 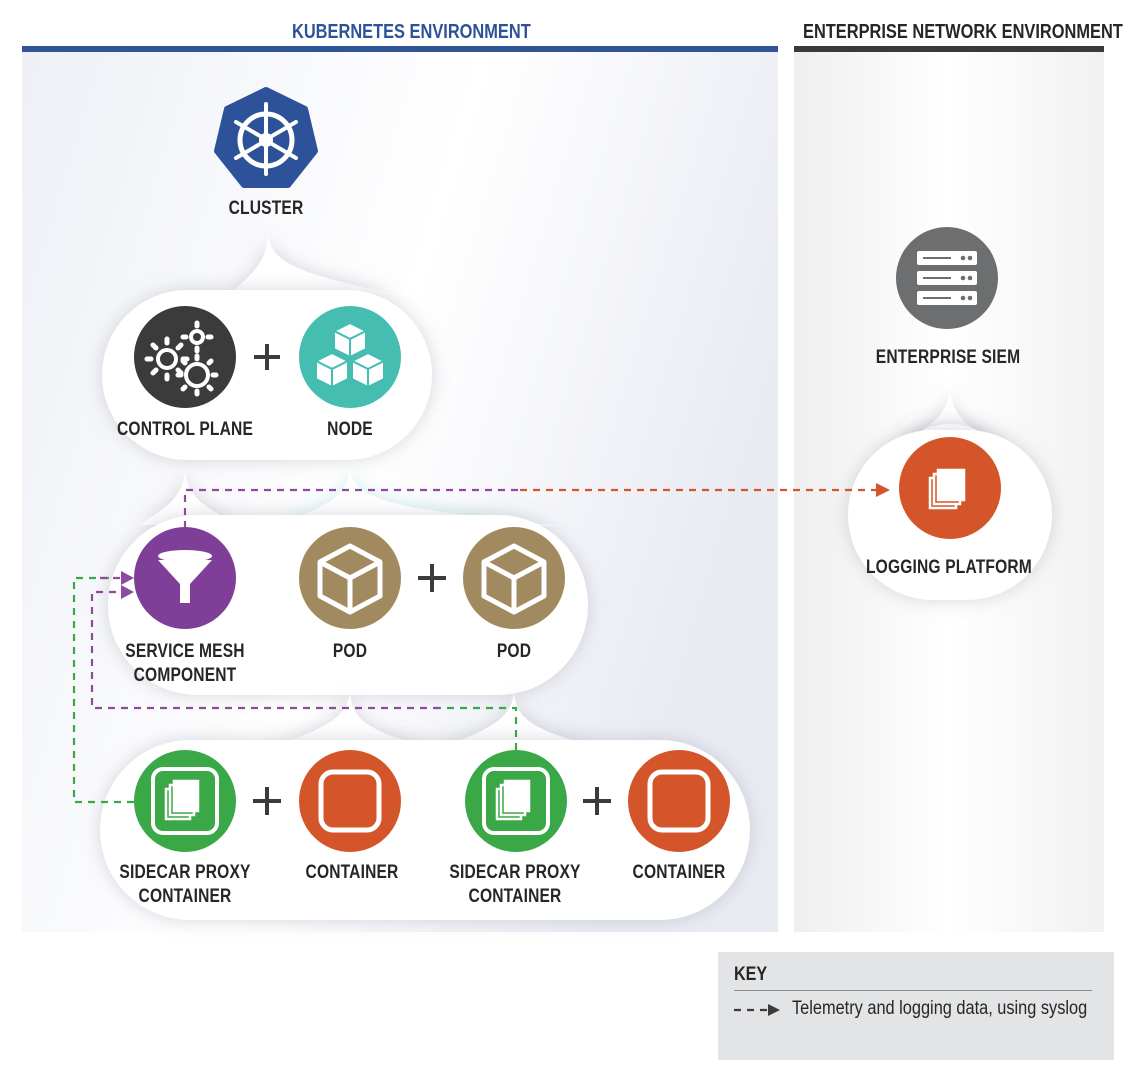 What do you see at coordinates (514, 651) in the screenshot?
I see `pod-b-label: POD` at bounding box center [514, 651].